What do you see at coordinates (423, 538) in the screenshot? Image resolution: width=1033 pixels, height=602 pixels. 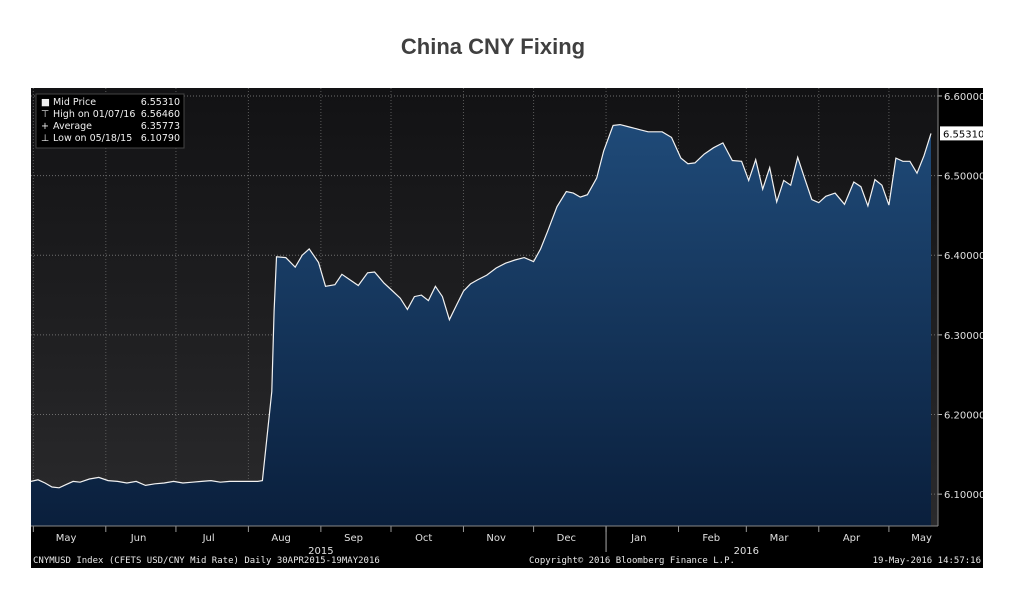 I see `x-tick-label: Oct` at bounding box center [423, 538].